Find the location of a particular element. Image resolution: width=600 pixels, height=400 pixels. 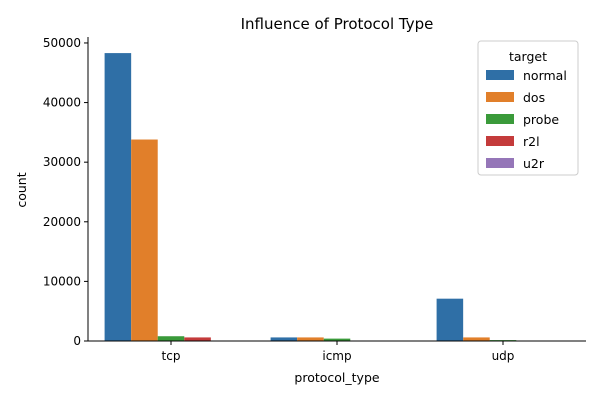

x-axis-label: protocol_type is located at coordinates (336, 377).